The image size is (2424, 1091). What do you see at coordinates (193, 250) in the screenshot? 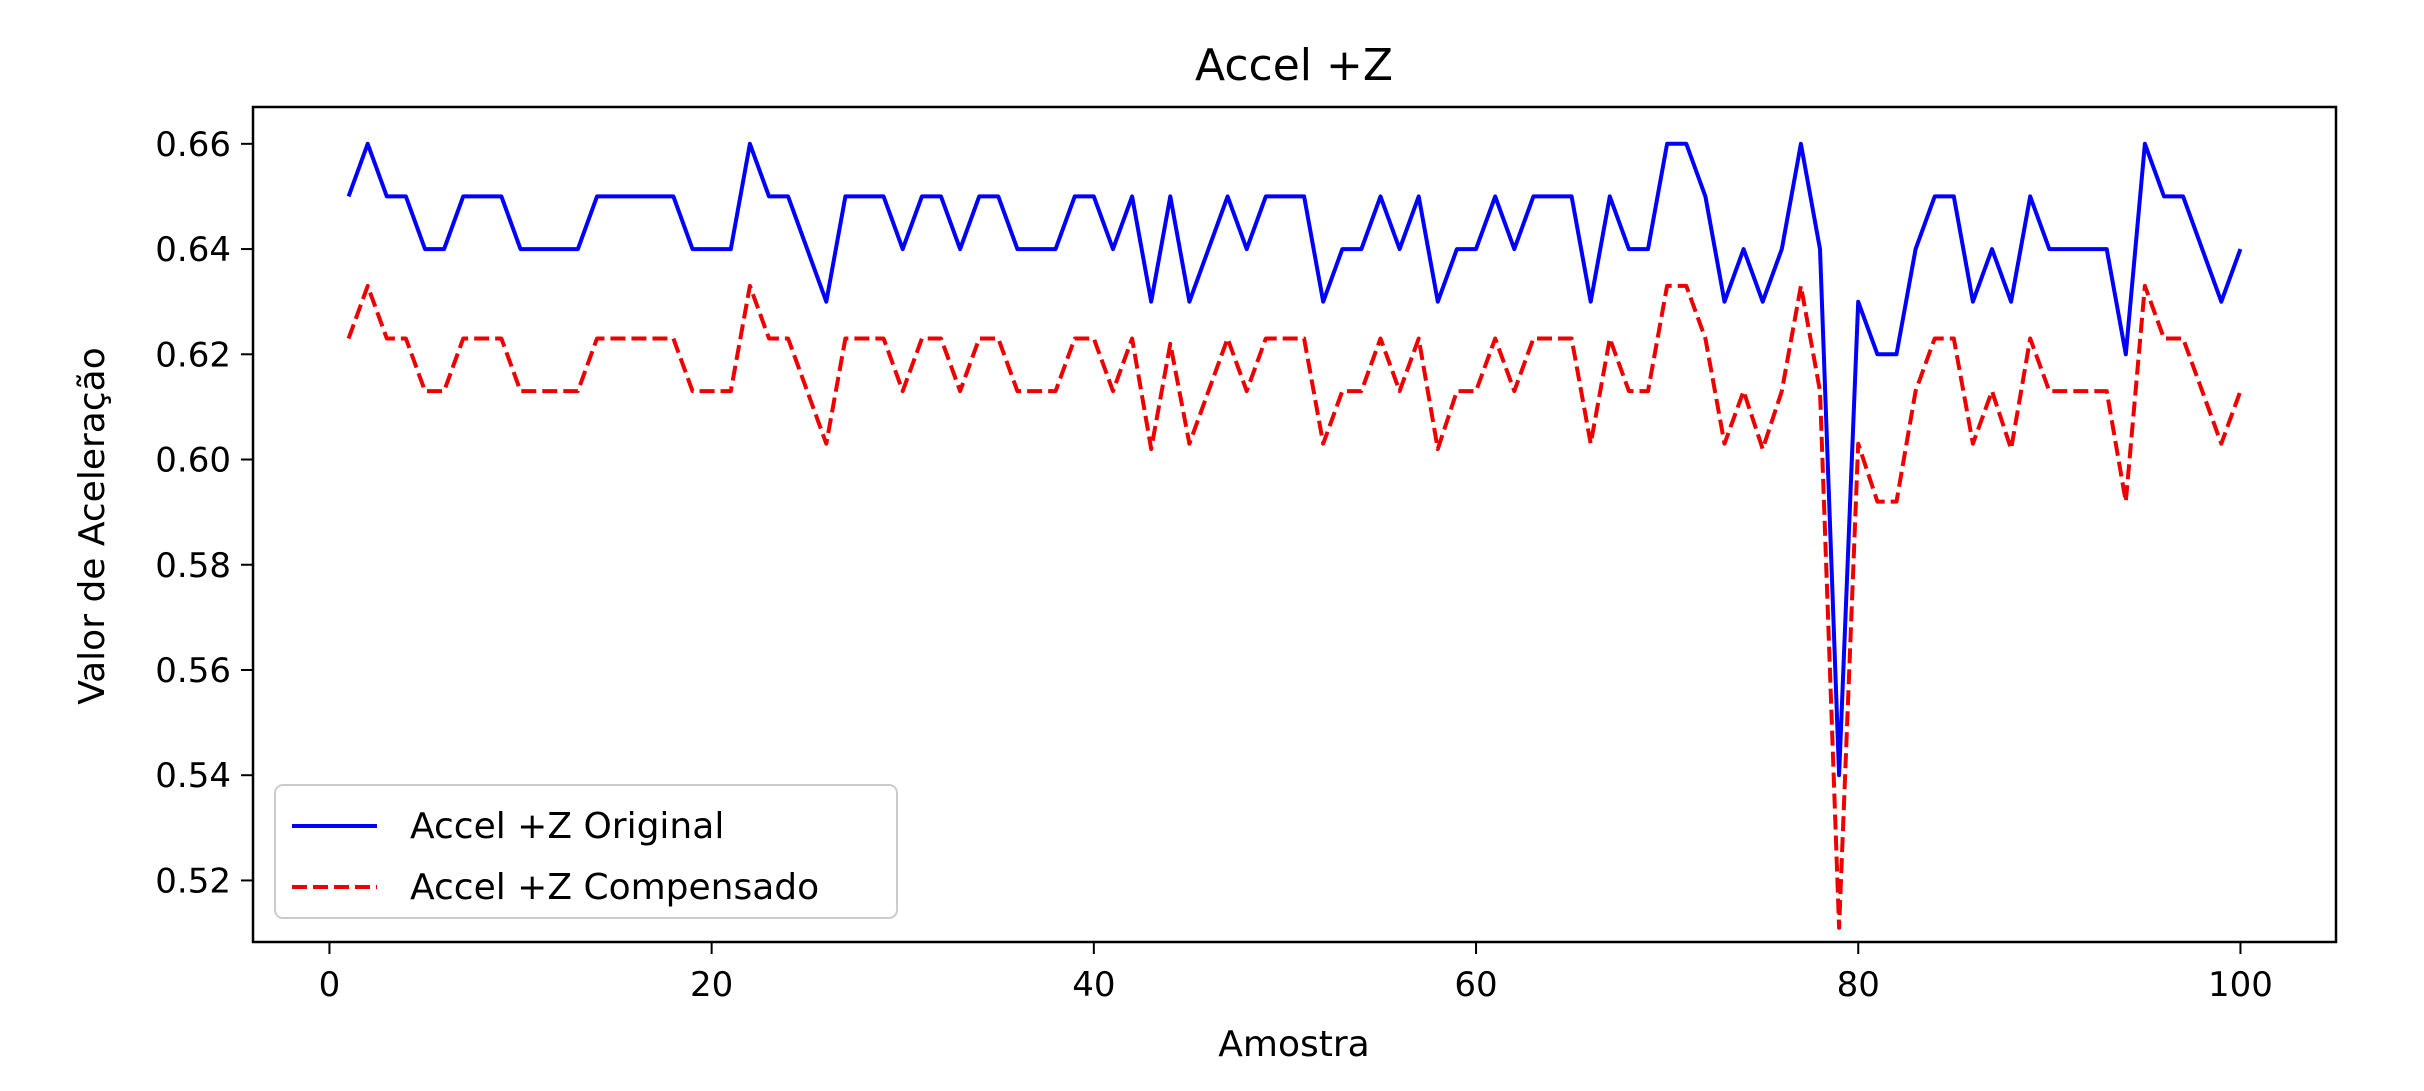
I see `y-tick-label: 0.64` at bounding box center [193, 250].